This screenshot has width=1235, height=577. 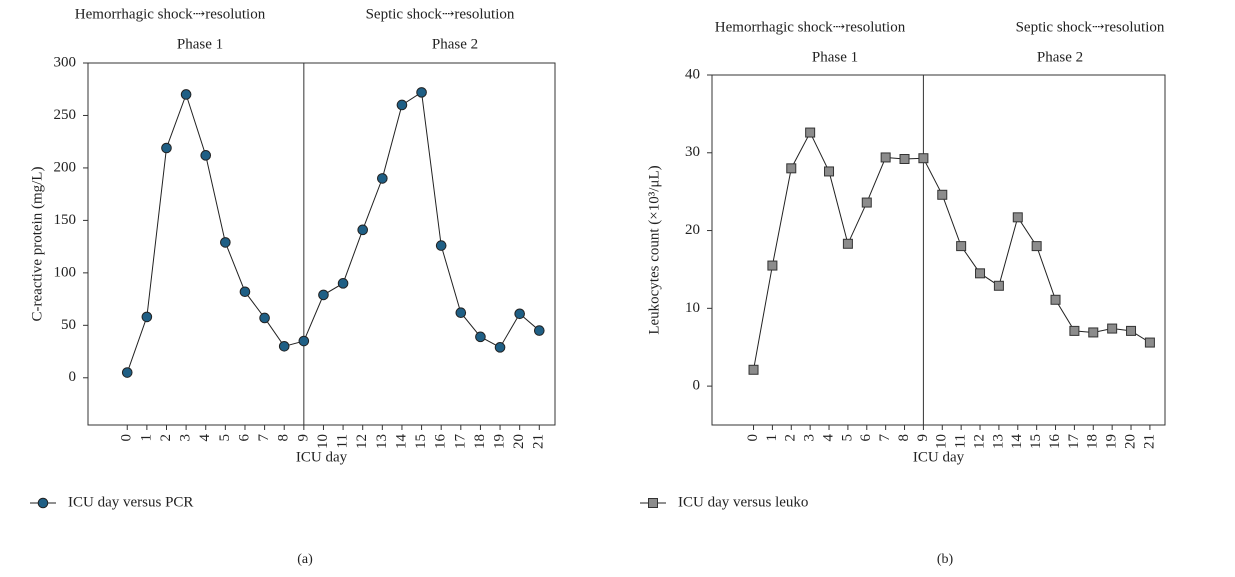 I want to click on x-tick-label: 18, so click(x=480, y=441).